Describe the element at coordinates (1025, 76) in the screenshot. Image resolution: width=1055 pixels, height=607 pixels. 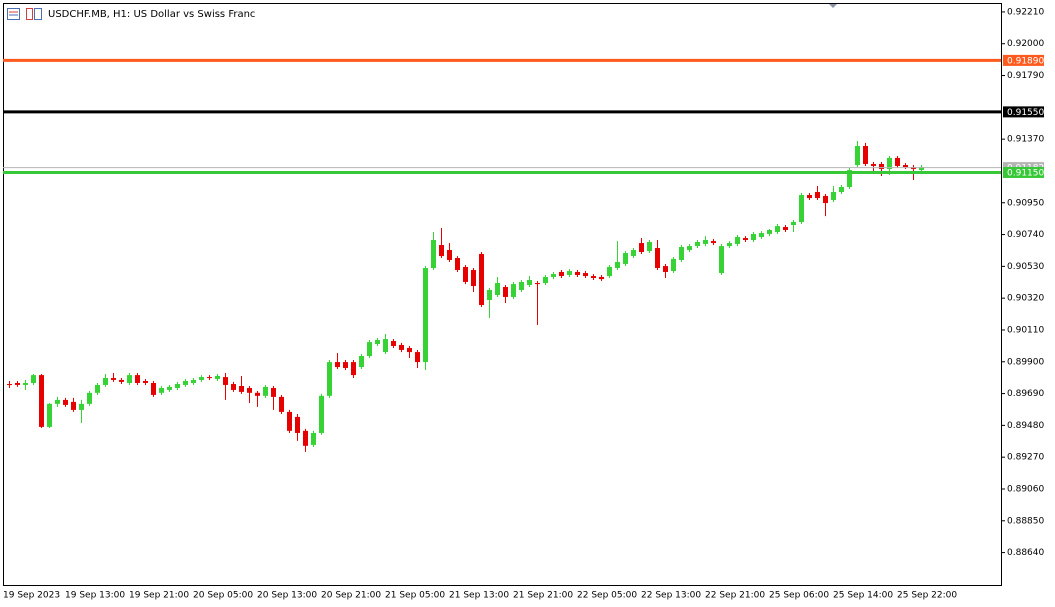
I see `y-tick-label: 0.91790` at that location.